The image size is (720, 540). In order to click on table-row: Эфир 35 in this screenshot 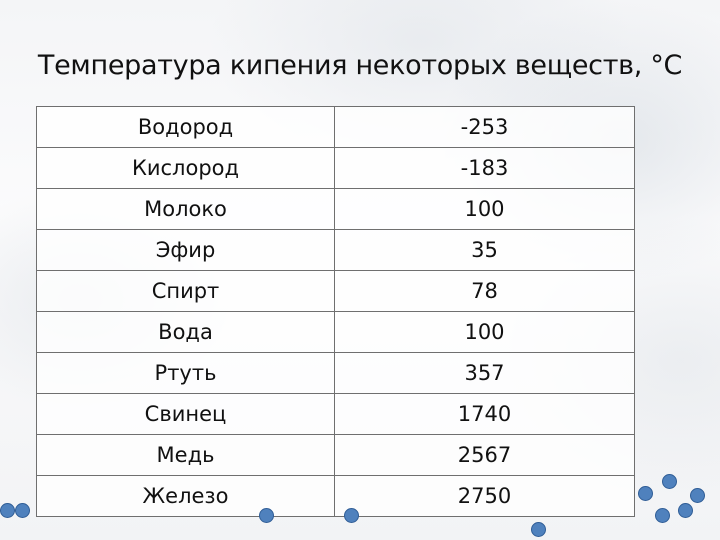, I will do `click(335, 250)`.